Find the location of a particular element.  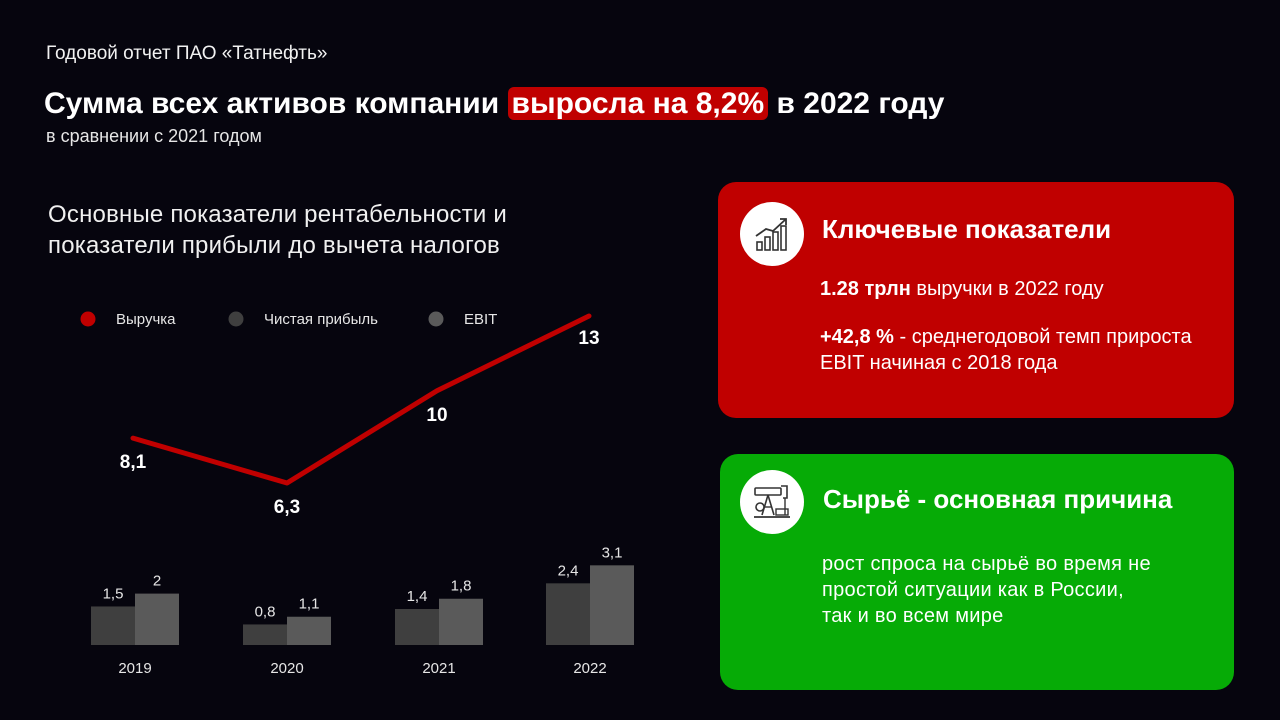

headline-start: Сумма всех активов компании is located at coordinates (276, 103).